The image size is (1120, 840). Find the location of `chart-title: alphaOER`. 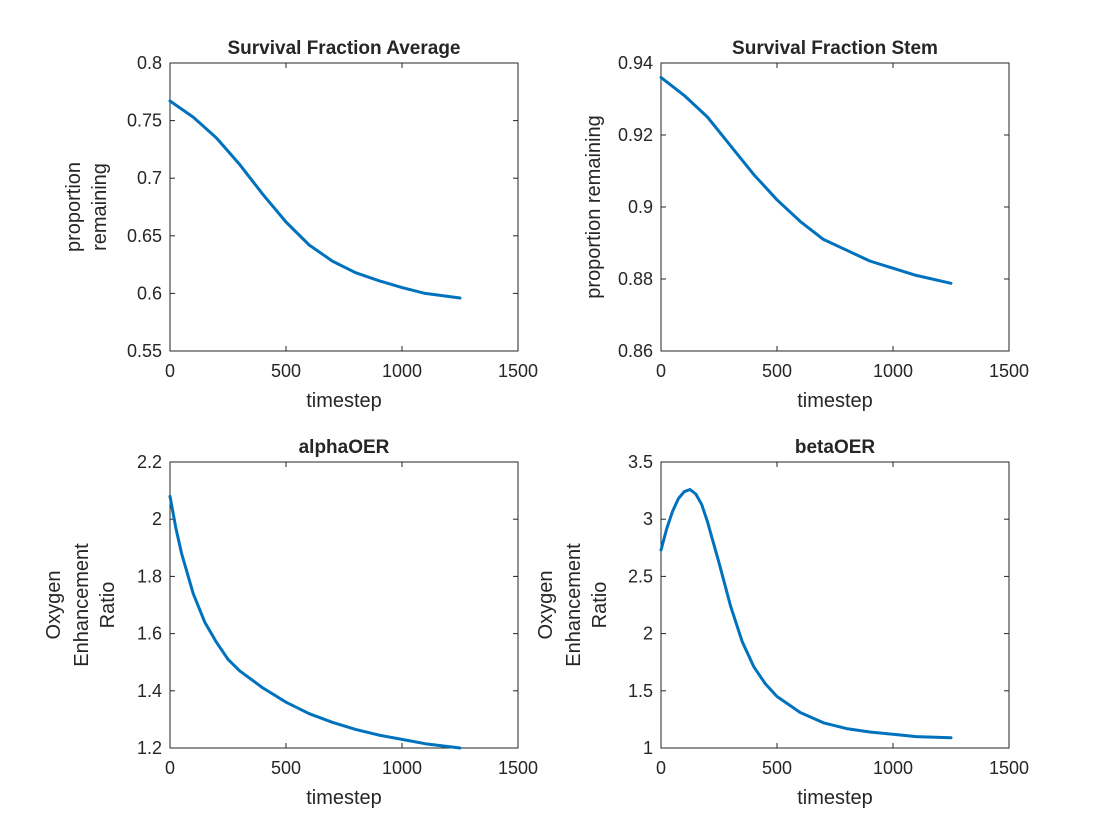

chart-title: alphaOER is located at coordinates (344, 447).